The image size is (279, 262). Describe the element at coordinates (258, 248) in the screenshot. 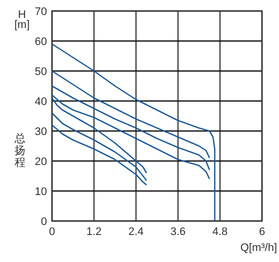

I see `xlabel: Q[m³/h]` at that location.